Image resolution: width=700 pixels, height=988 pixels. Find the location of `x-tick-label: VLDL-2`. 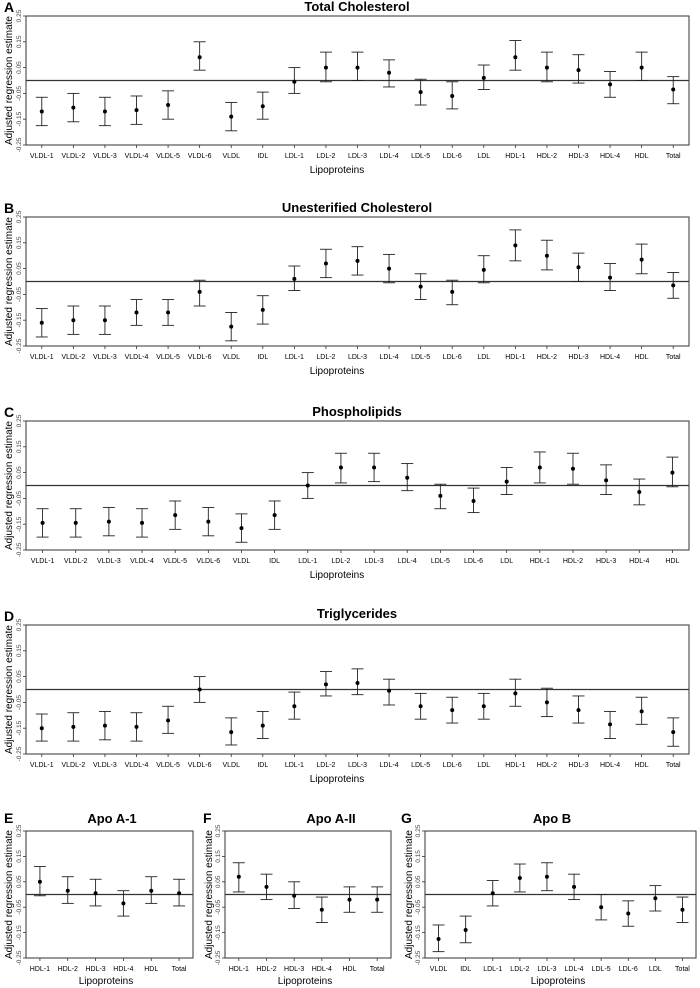

x-tick-label: VLDL-2 is located at coordinates (73, 156).